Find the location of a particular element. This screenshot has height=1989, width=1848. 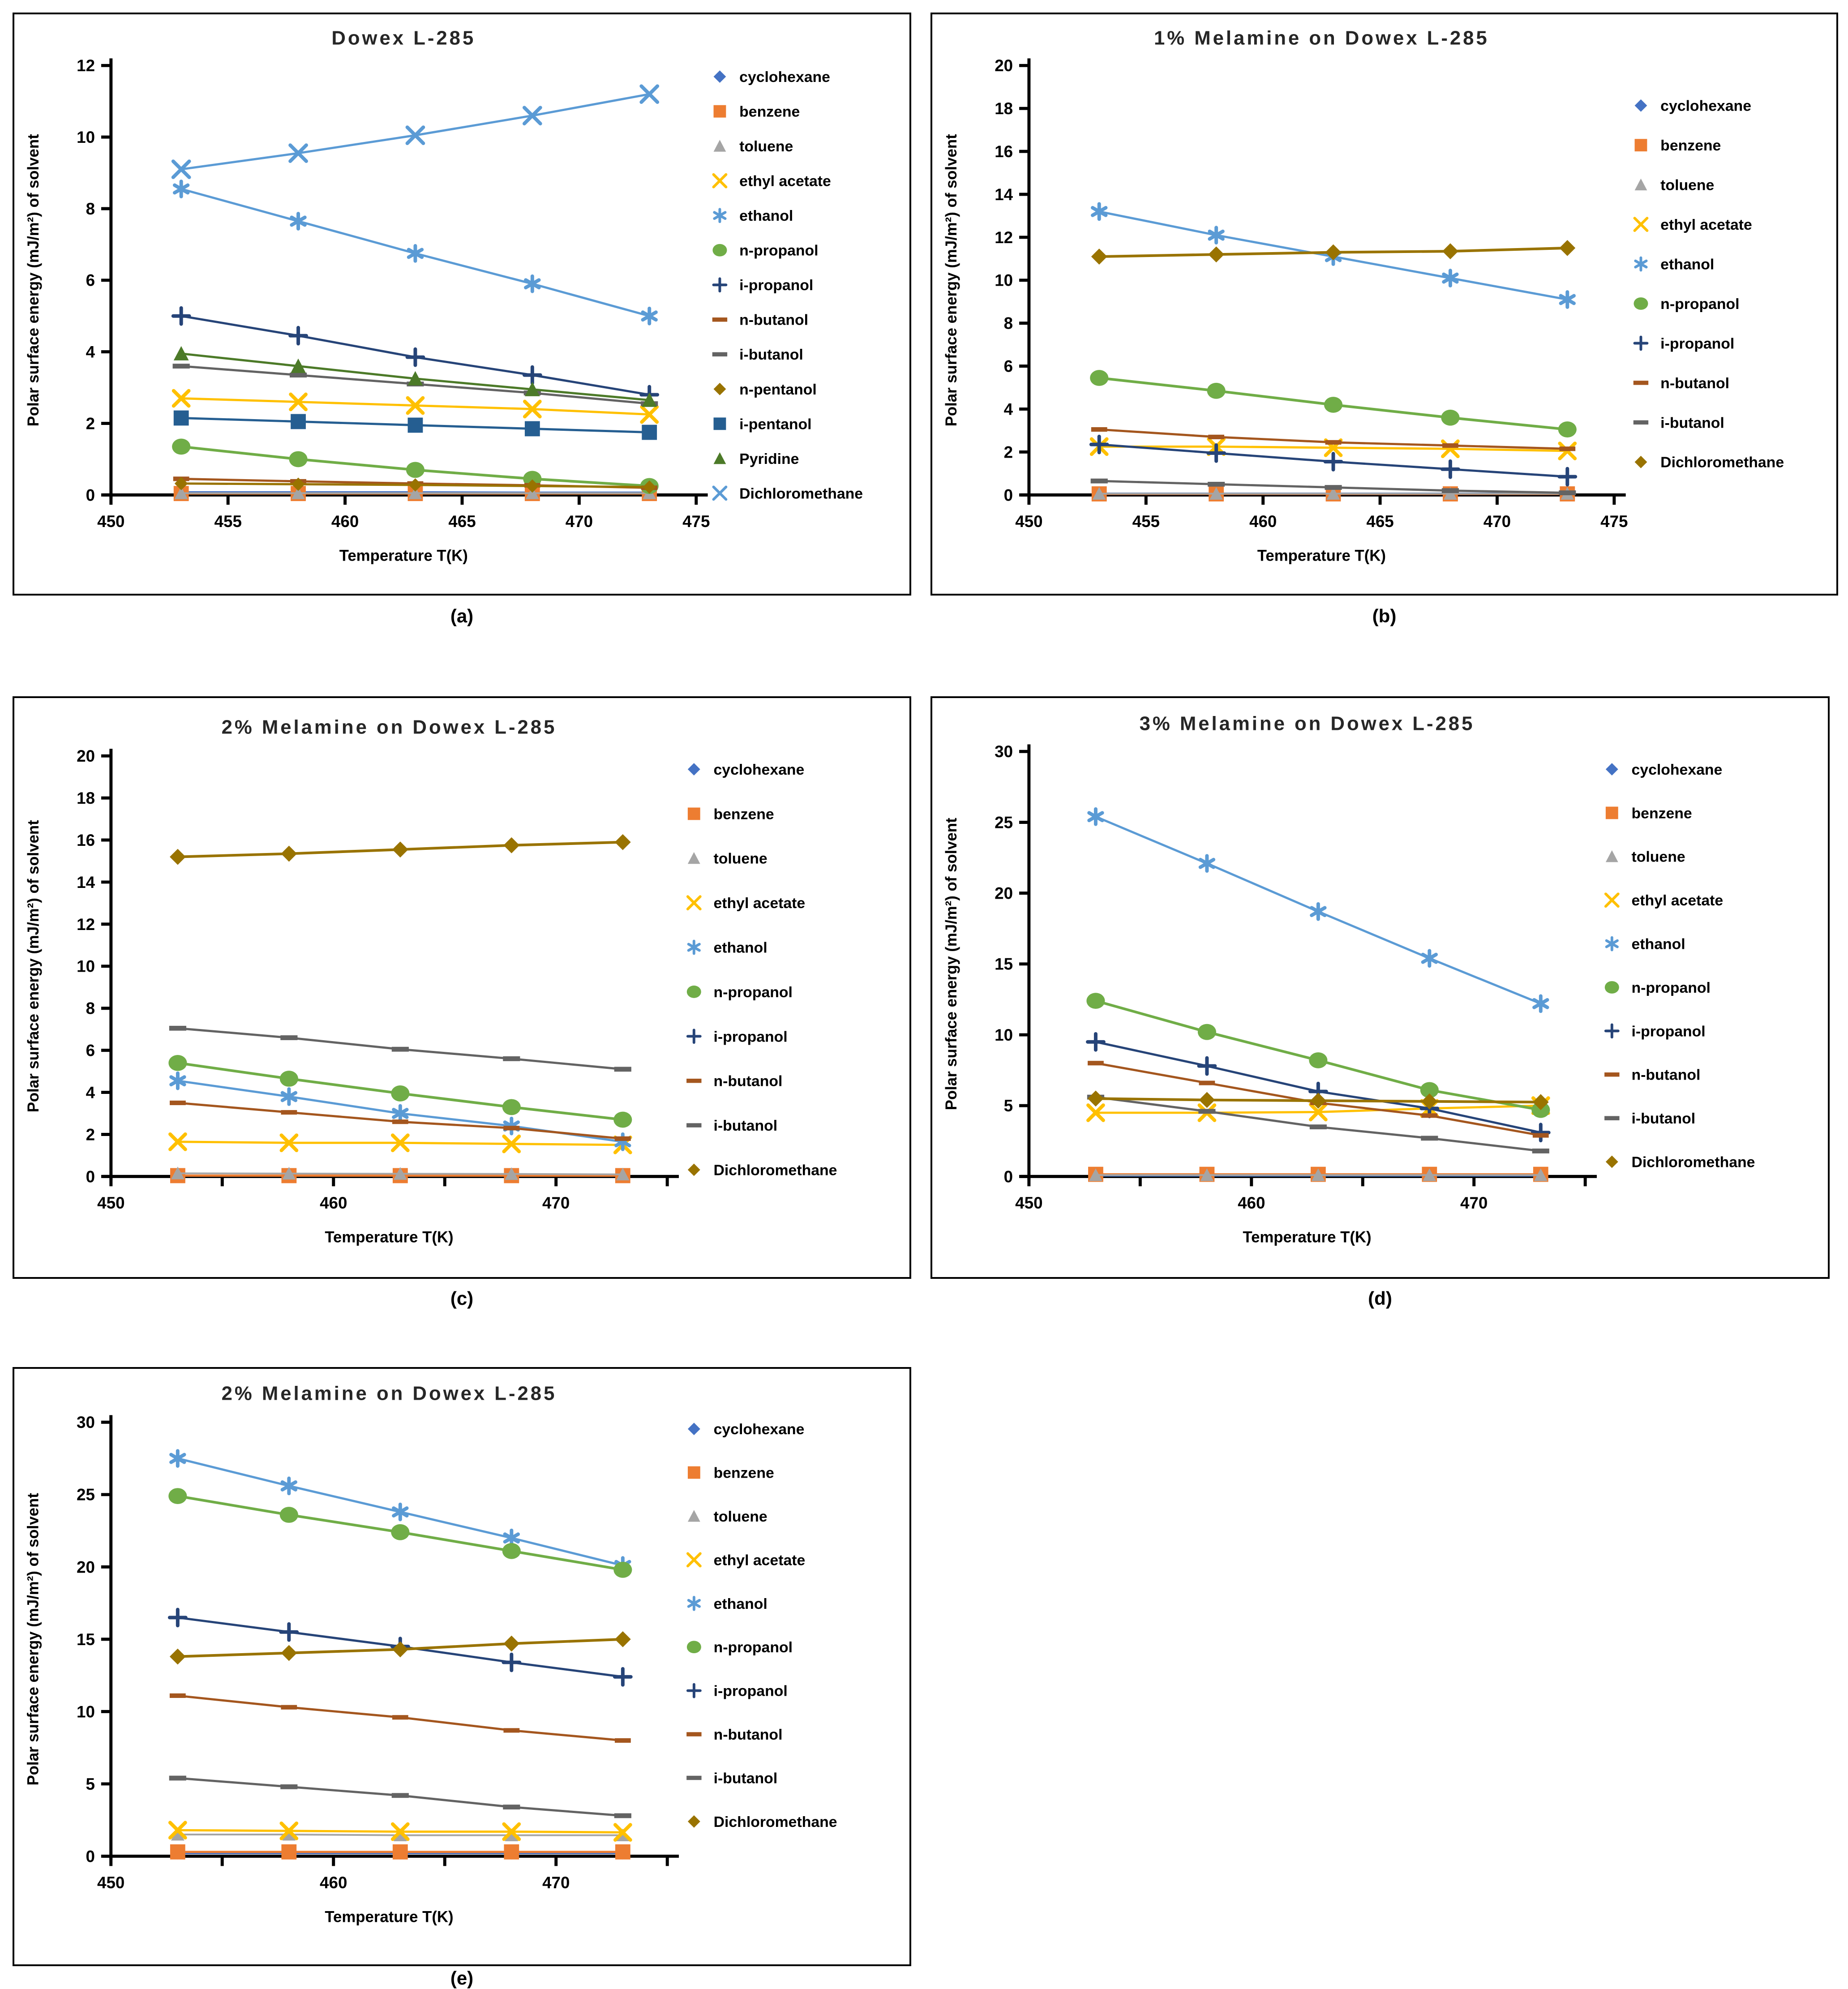

svg-text: 465 is located at coordinates (462, 521).